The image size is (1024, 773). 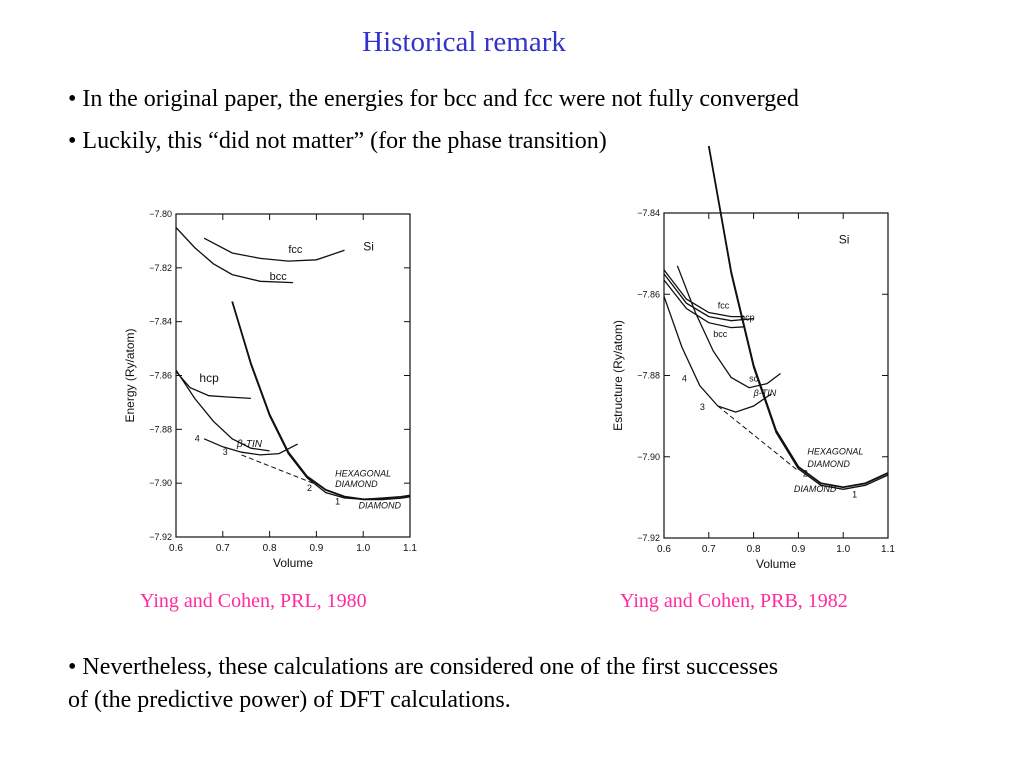 I want to click on caption-prb-1982: Ying and Cohen, PRB, 1982, so click(x=734, y=601).